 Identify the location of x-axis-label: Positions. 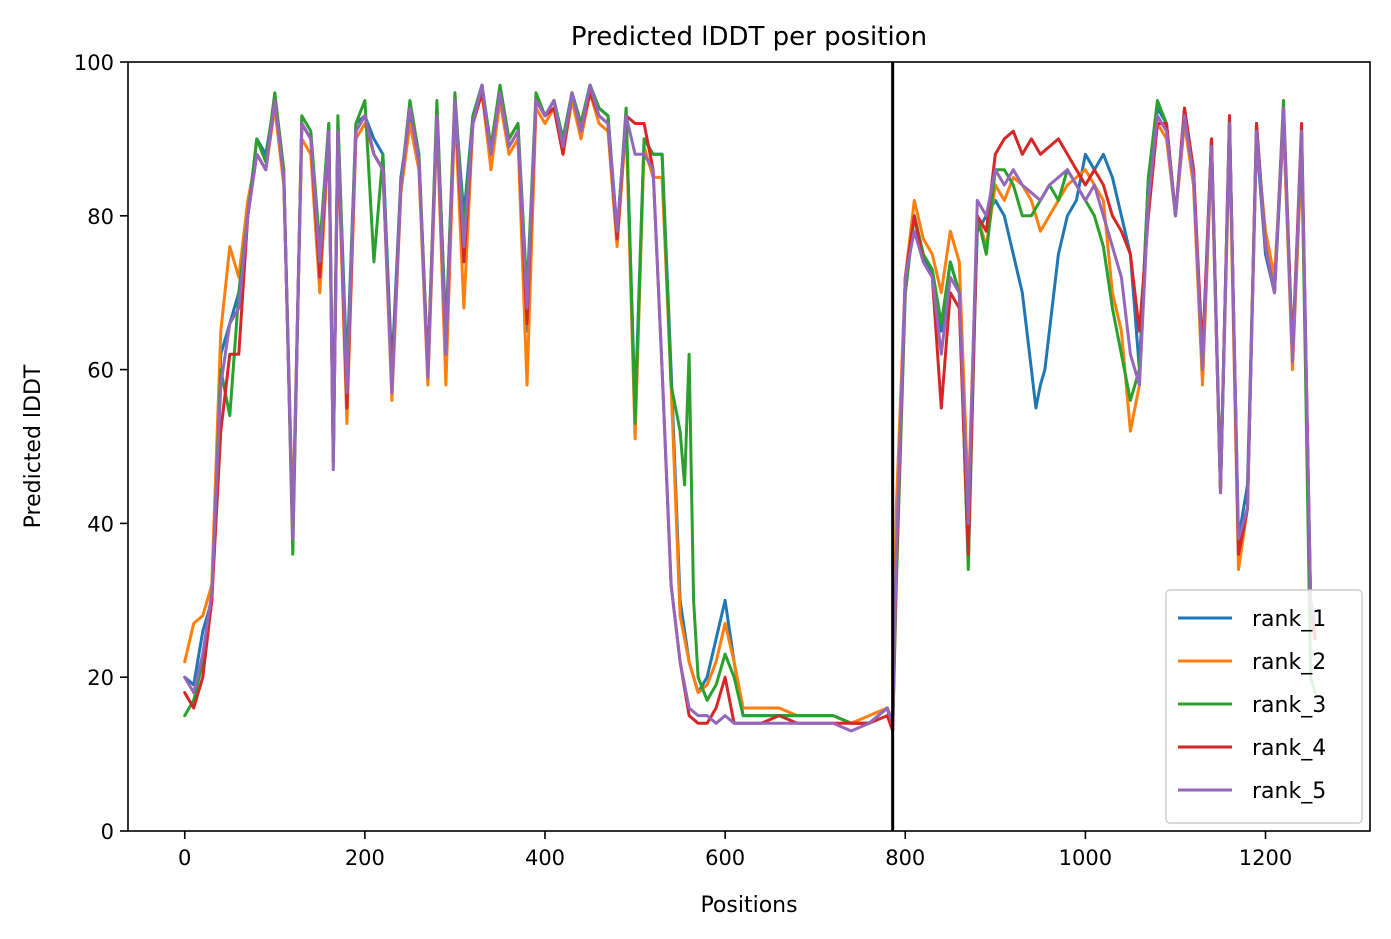
(748, 905).